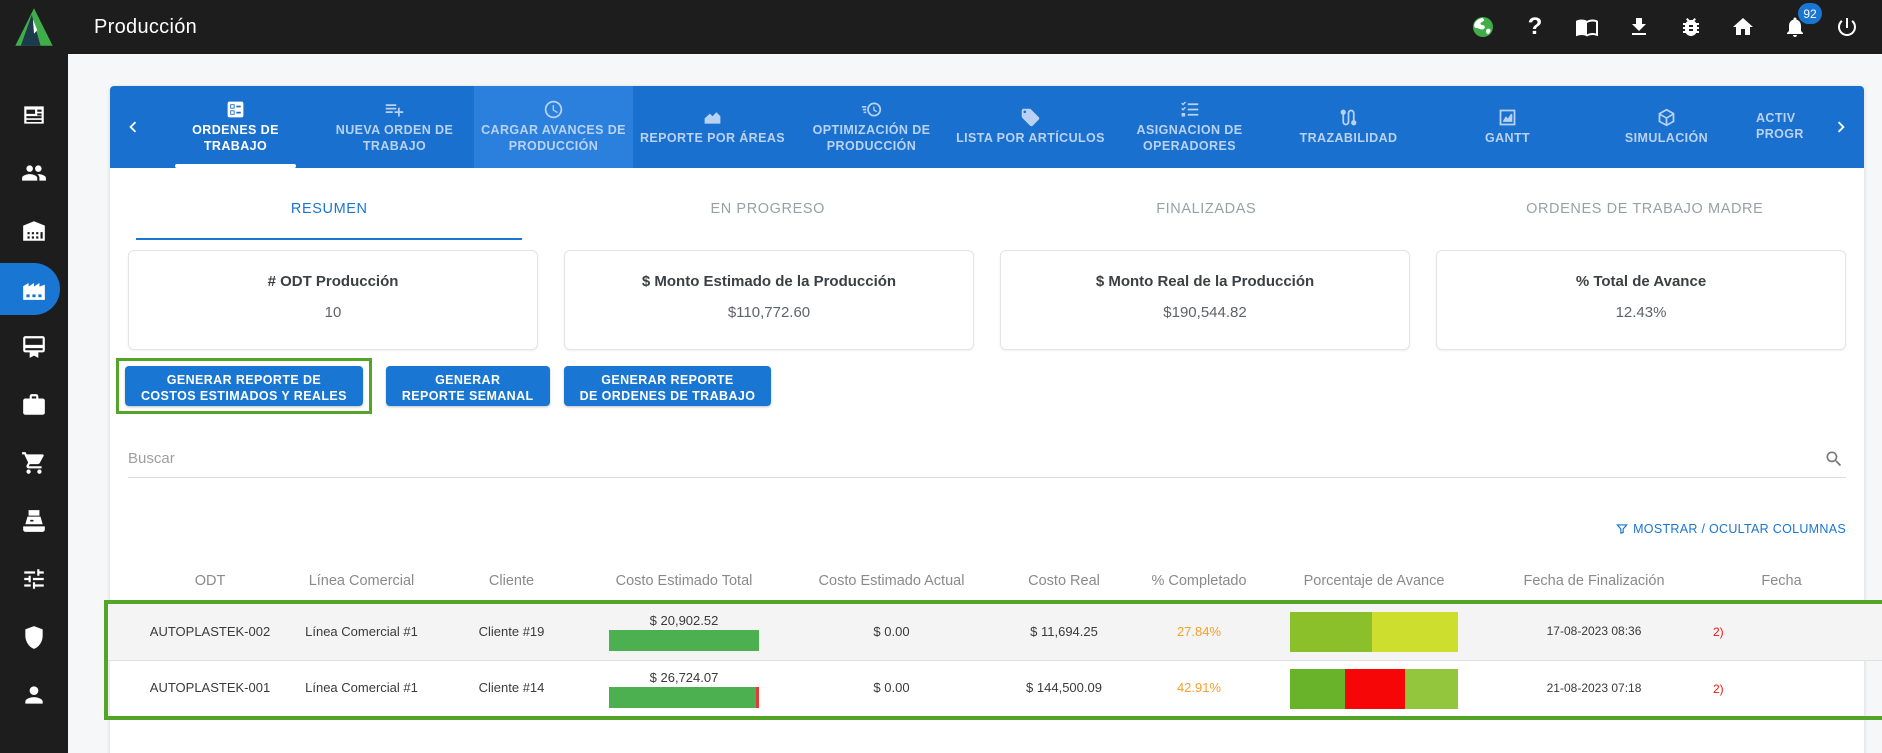 This screenshot has width=1882, height=753. What do you see at coordinates (1847, 27) in the screenshot?
I see `power-icon` at bounding box center [1847, 27].